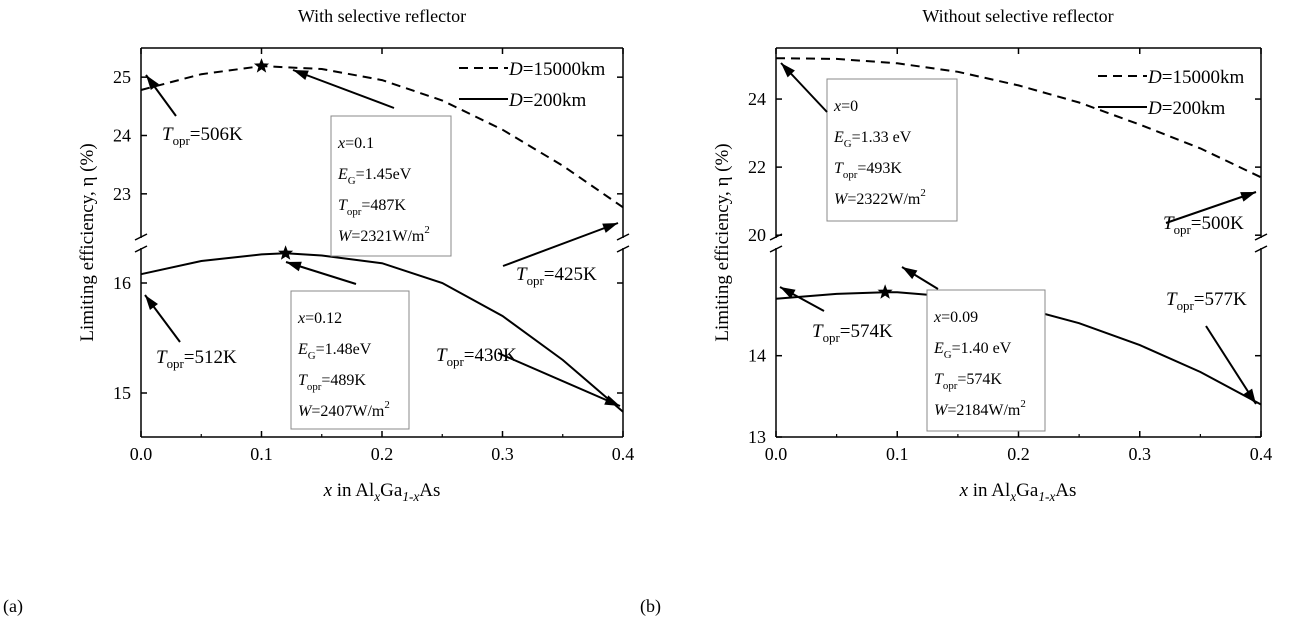 The width and height of the screenshot is (1299, 621). What do you see at coordinates (845, 106) in the screenshot?
I see `annotation-box-line: x=0` at bounding box center [845, 106].